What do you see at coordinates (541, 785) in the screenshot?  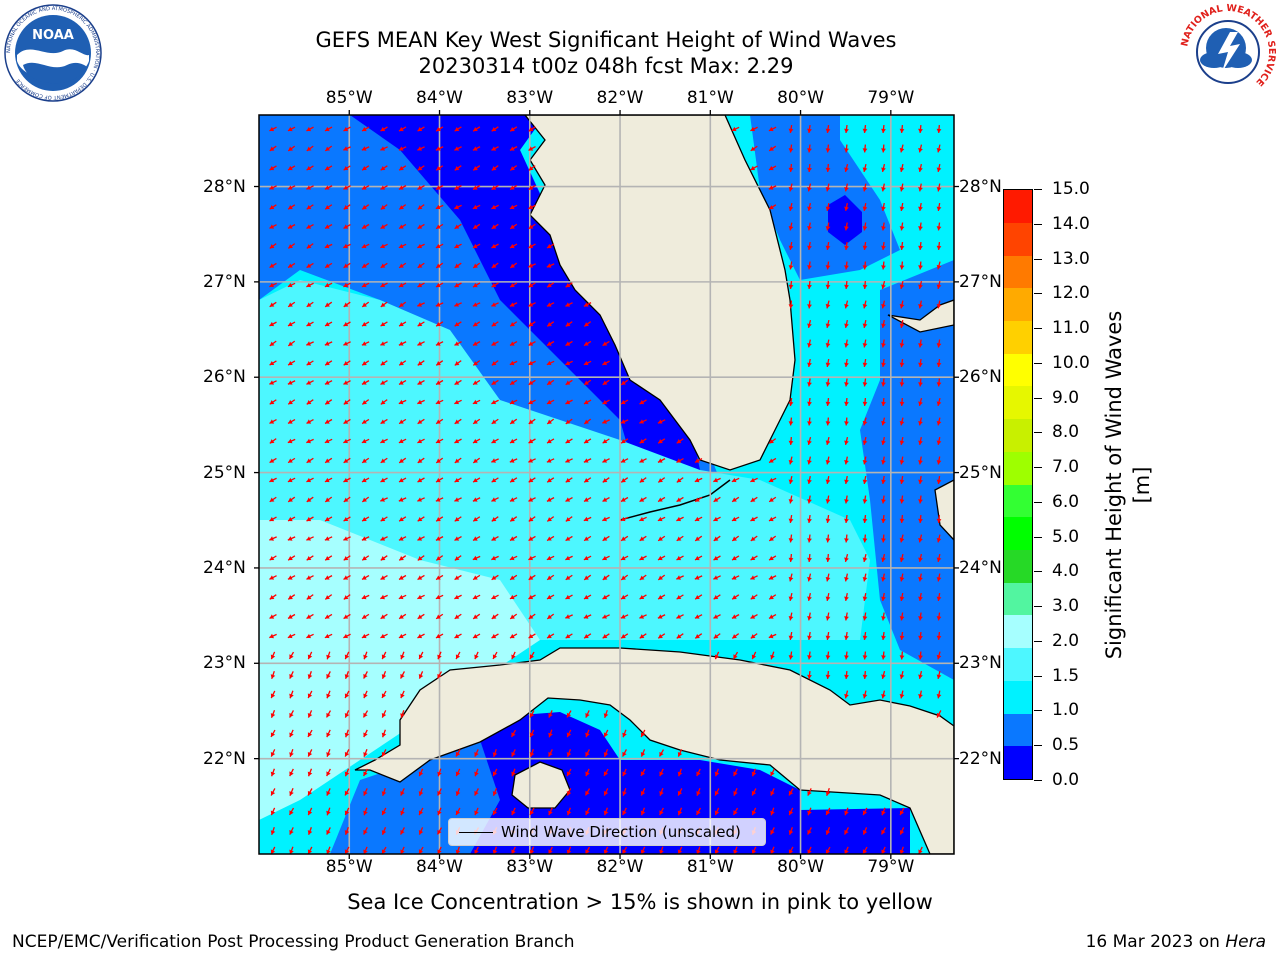 I see `isla-de-la-juventud` at bounding box center [541, 785].